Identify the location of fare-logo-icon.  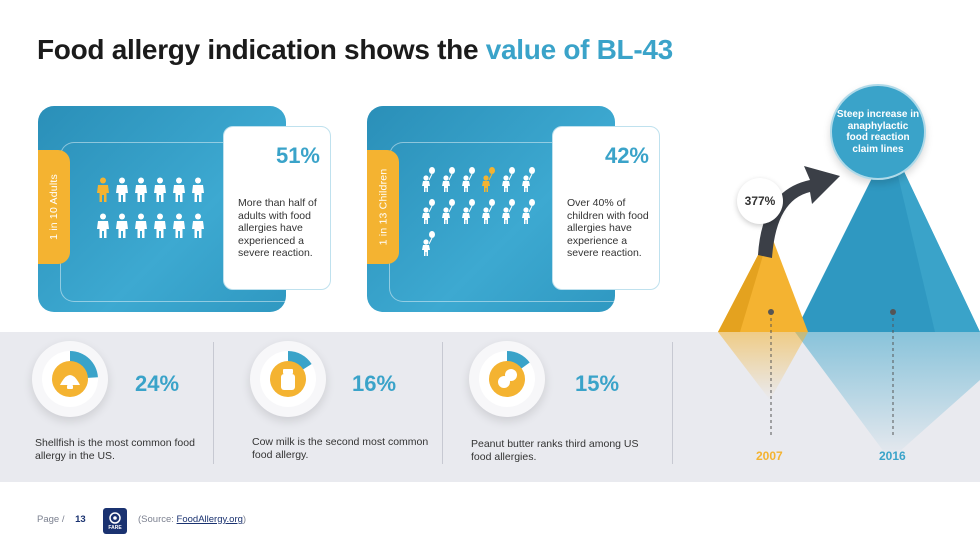
(115, 518).